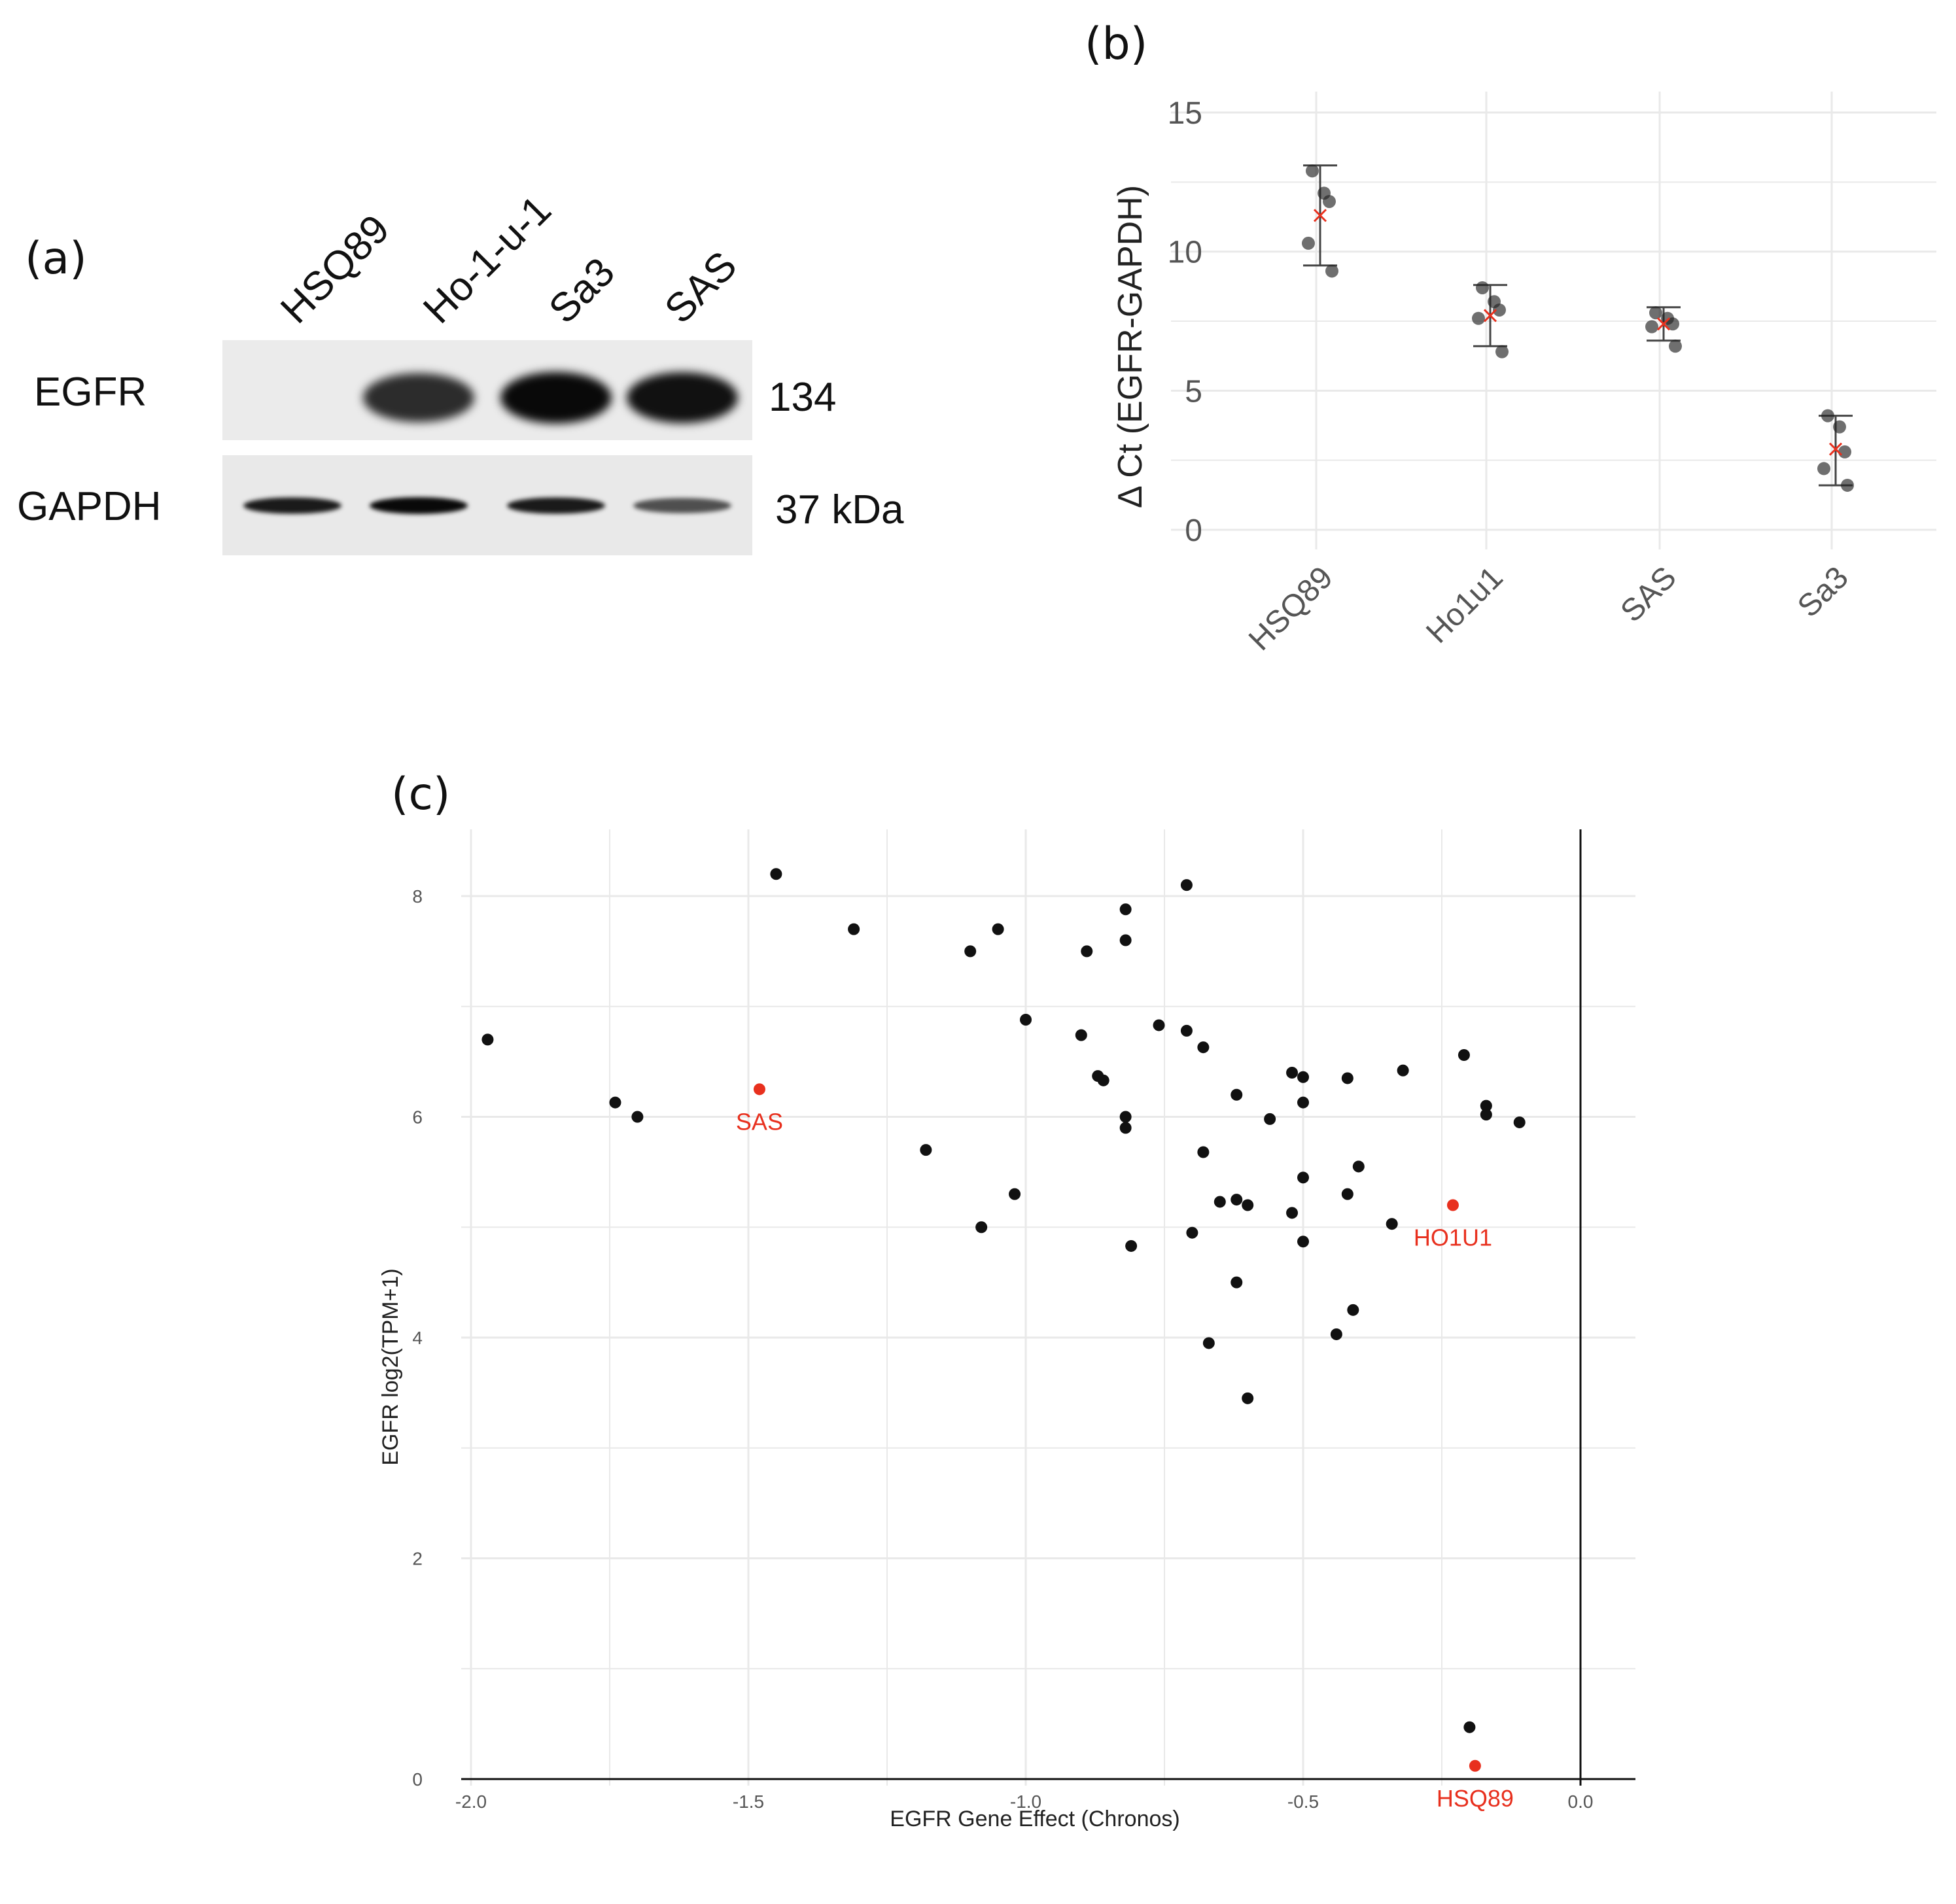  I want to click on panel-b-xtick-label: Ho1u1, so click(1464, 604).